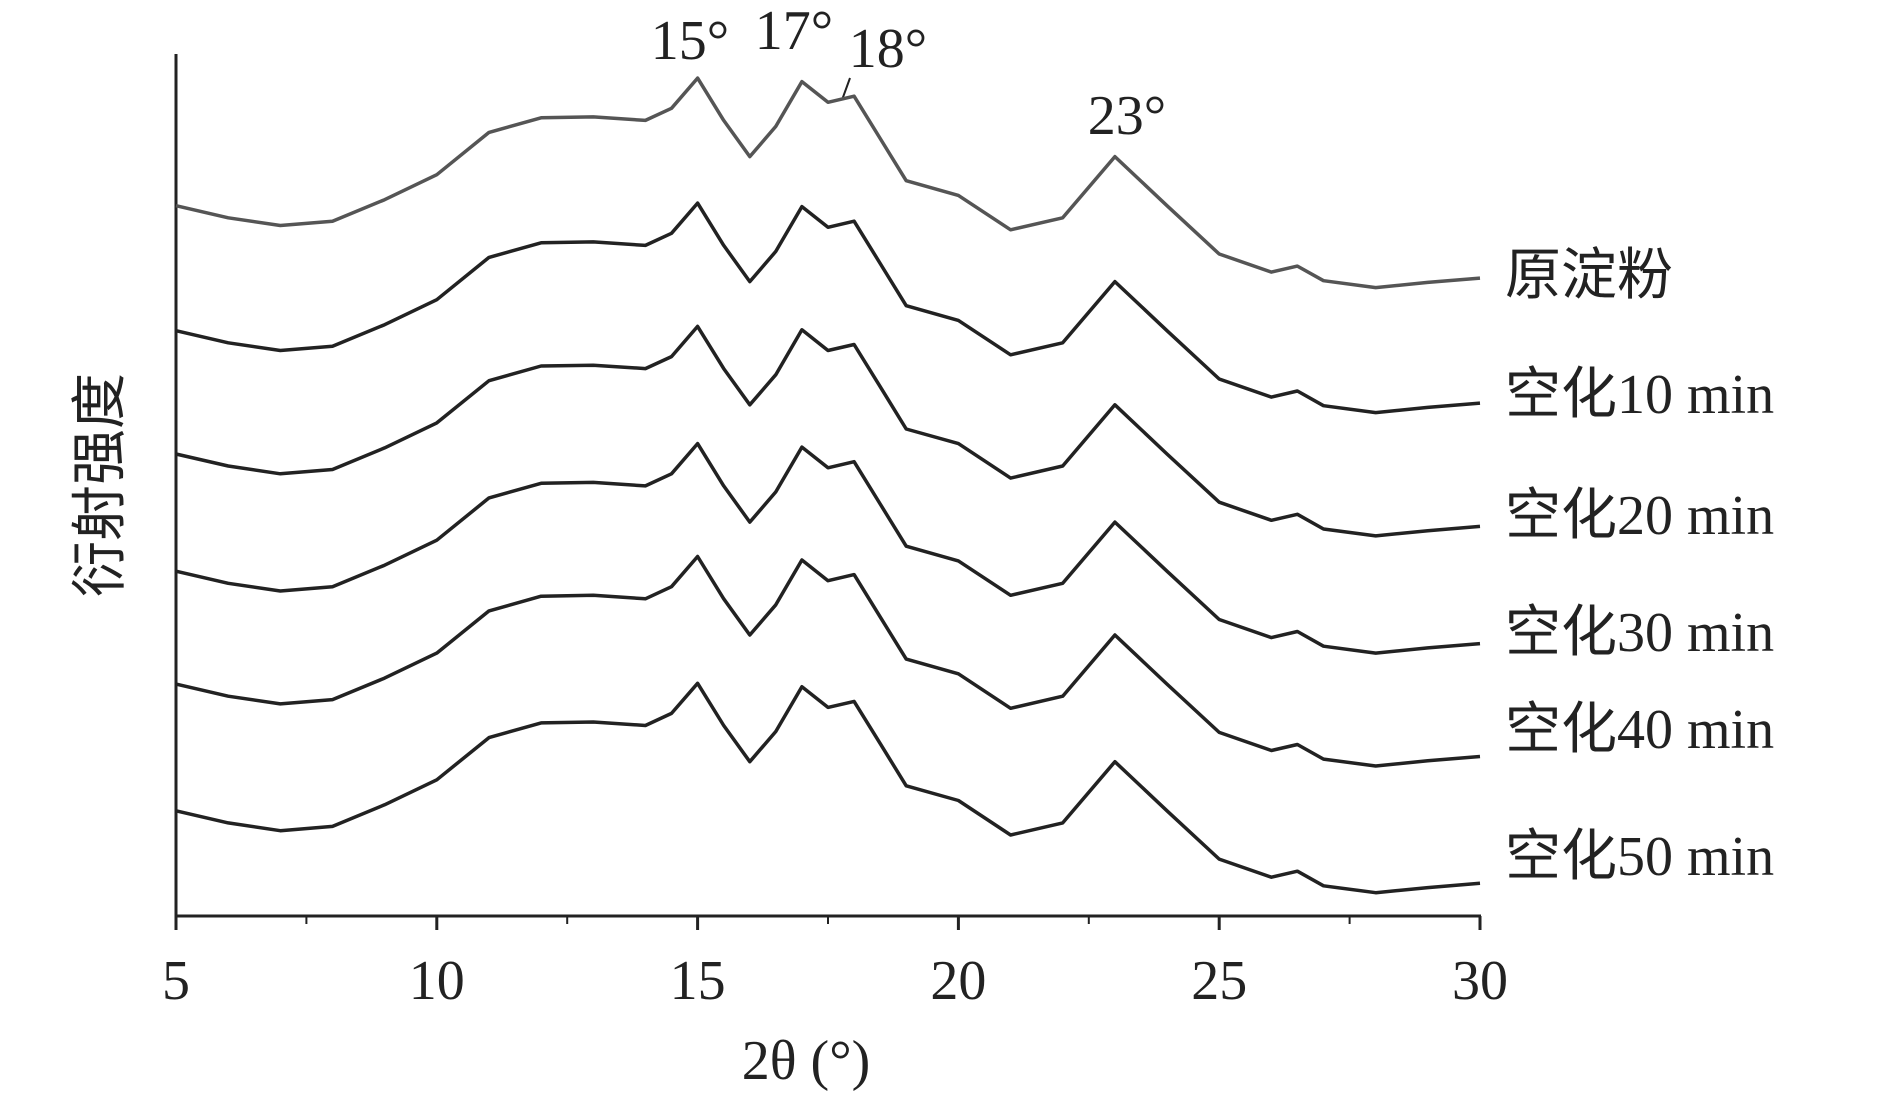  Describe the element at coordinates (1639, 857) in the screenshot. I see `legend-label: 空化50 min` at that location.